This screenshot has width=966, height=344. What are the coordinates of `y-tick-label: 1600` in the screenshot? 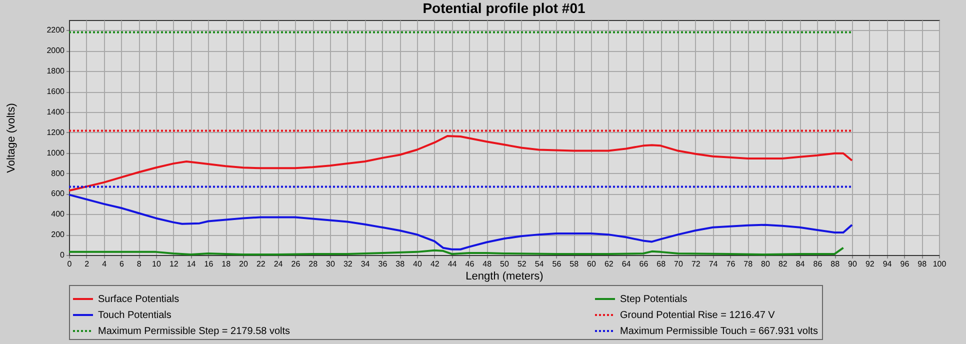 It's located at (56, 91).